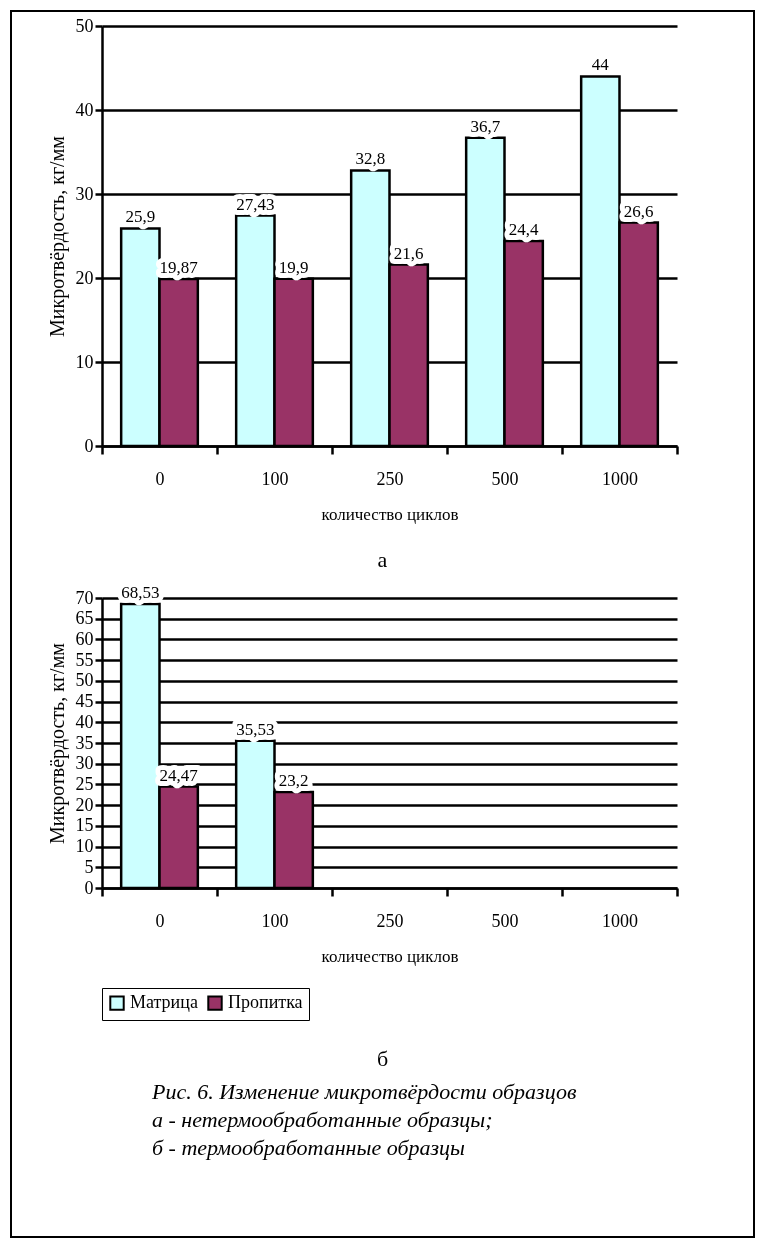 The image size is (769, 1252). I want to click on data-label: 19,87, so click(179, 268).